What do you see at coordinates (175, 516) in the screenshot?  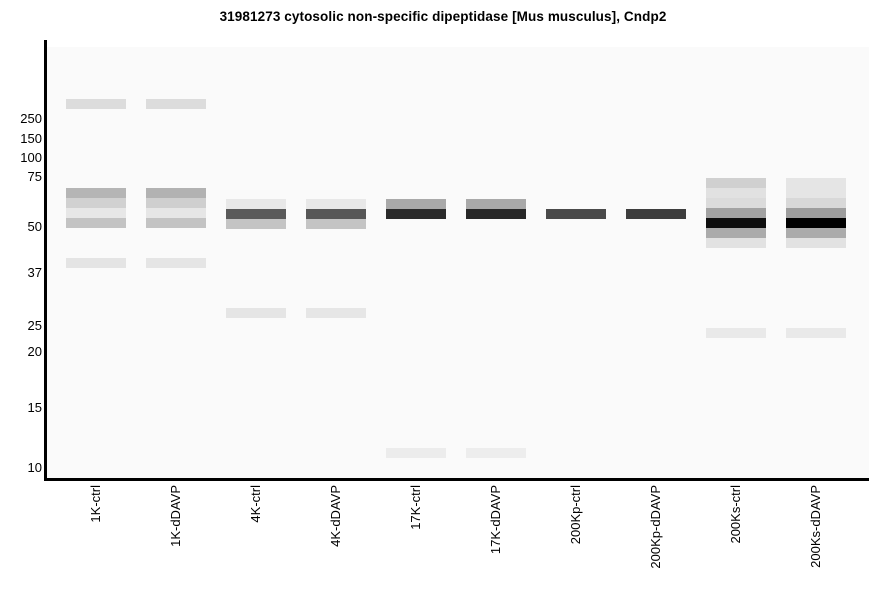 I see `lane-label: 1K-dDAVP` at bounding box center [175, 516].